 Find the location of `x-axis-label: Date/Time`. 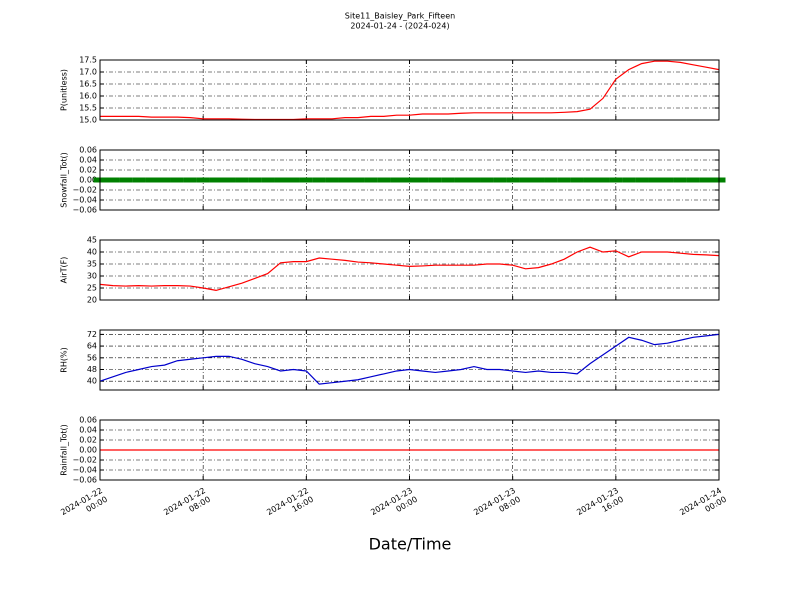

x-axis-label: Date/Time is located at coordinates (410, 544).